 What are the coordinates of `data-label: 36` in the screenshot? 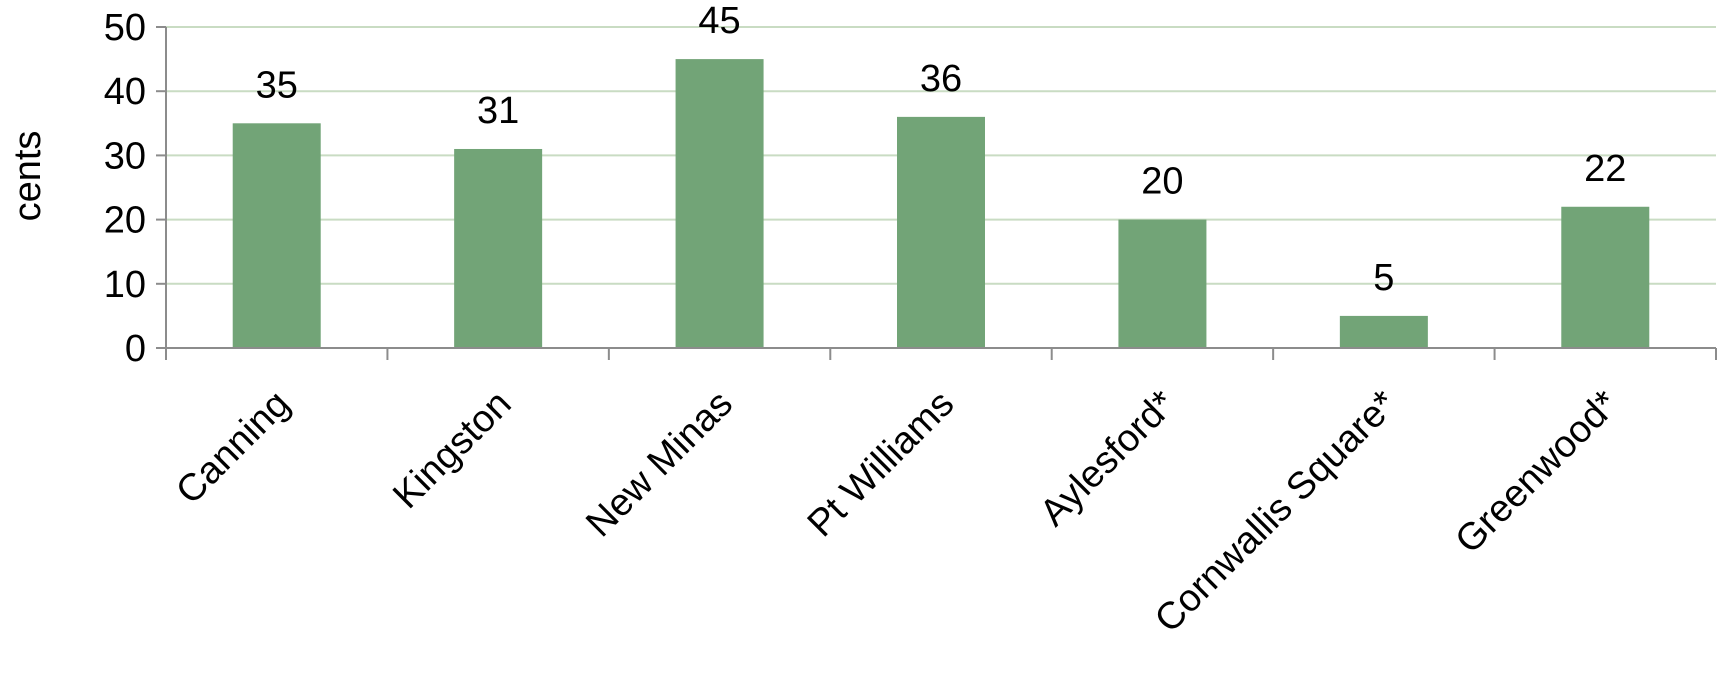 It's located at (941, 79).